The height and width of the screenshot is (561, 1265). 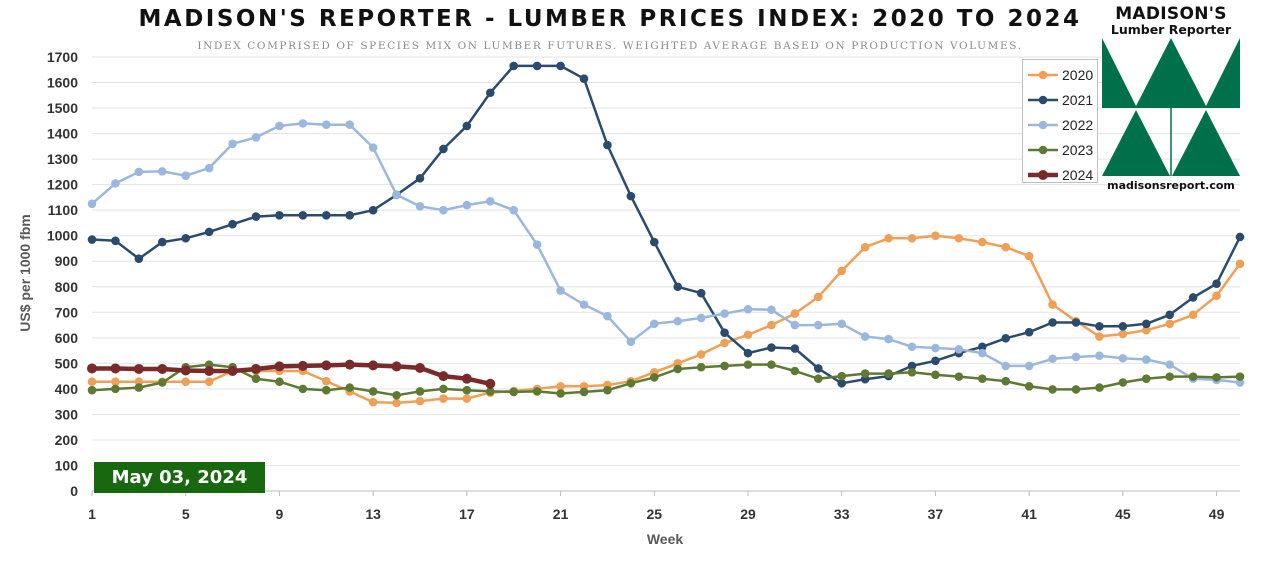 What do you see at coordinates (1078, 99) in the screenshot?
I see `legend-label: 2021` at bounding box center [1078, 99].